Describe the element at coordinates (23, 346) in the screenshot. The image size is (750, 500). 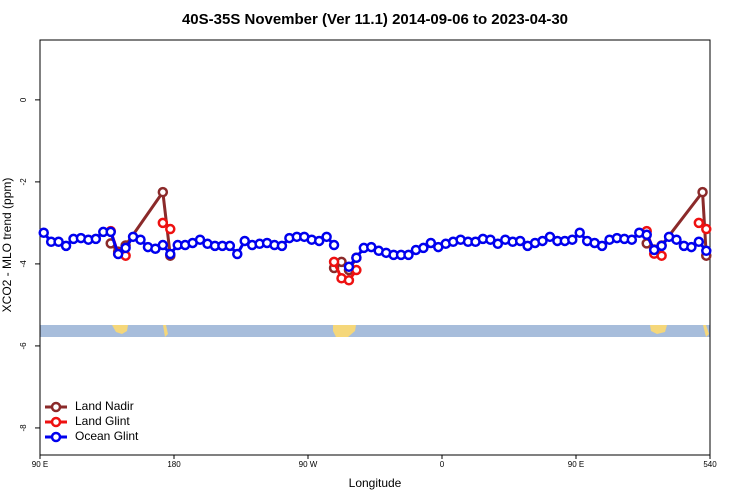
I see `y-tick-label: -6` at that location.